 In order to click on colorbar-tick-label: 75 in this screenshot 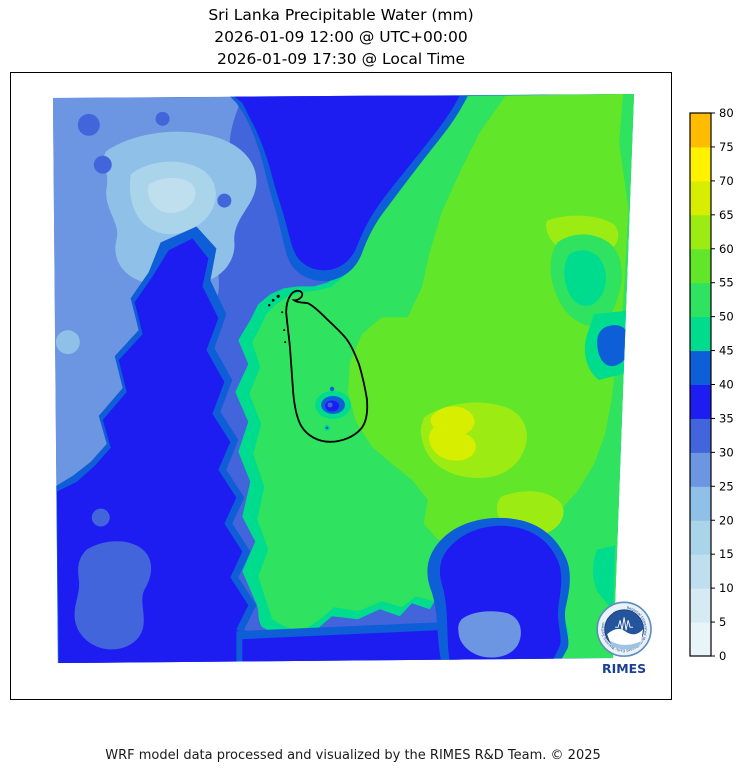, I will do `click(726, 147)`.